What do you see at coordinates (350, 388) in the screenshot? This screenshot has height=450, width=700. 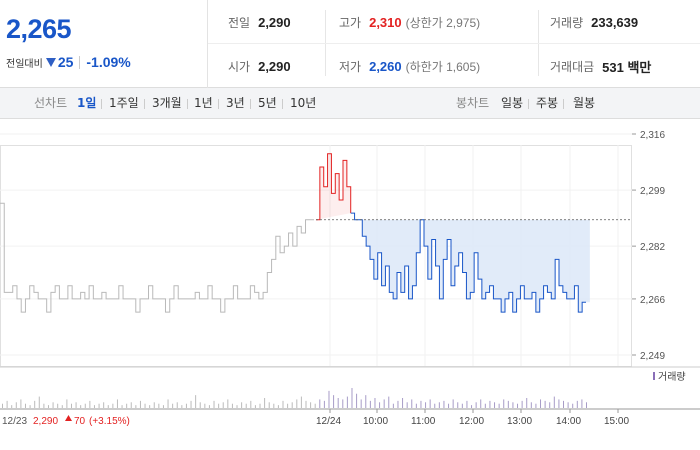 I see `volume-bars` at bounding box center [350, 388].